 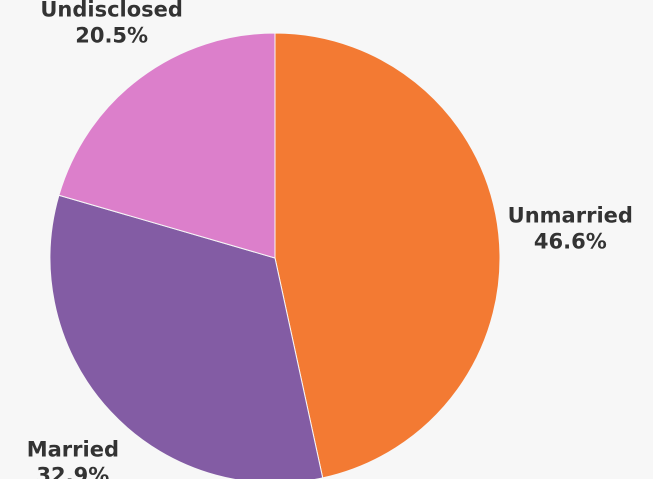 What do you see at coordinates (111, 35) in the screenshot?
I see `slice-percent-undisclosed: 20.5%` at bounding box center [111, 35].